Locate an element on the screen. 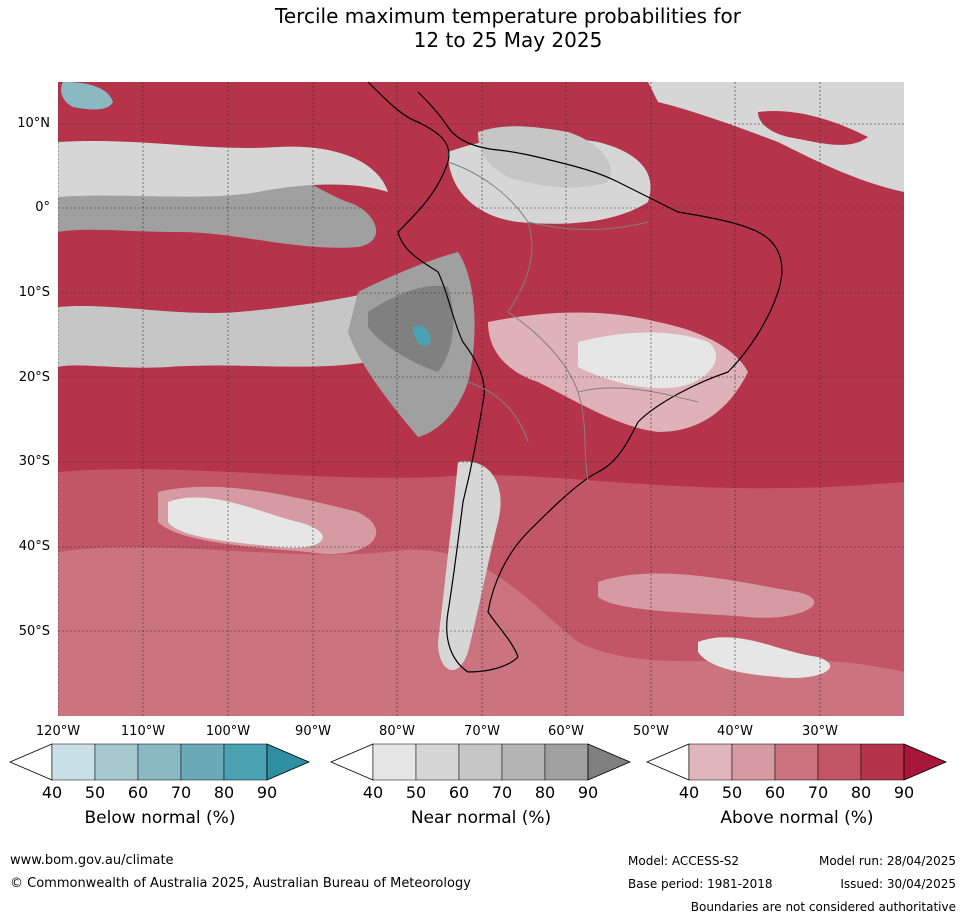 The image size is (965, 919). northern-sa-grey is located at coordinates (544, 157).